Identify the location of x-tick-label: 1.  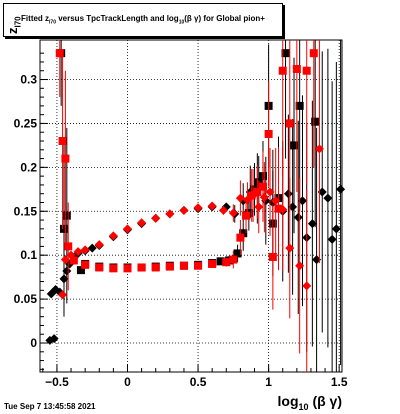
(268, 382).